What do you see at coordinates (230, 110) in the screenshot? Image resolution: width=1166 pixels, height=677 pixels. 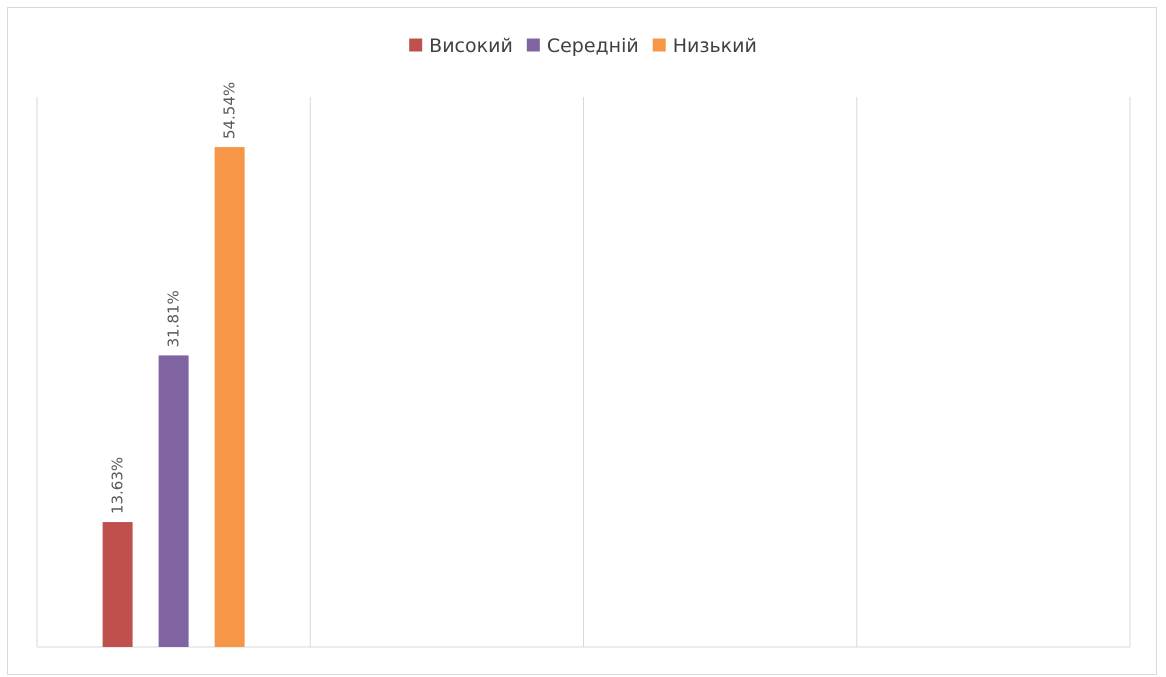 I see `data-label: 54.54%` at bounding box center [230, 110].